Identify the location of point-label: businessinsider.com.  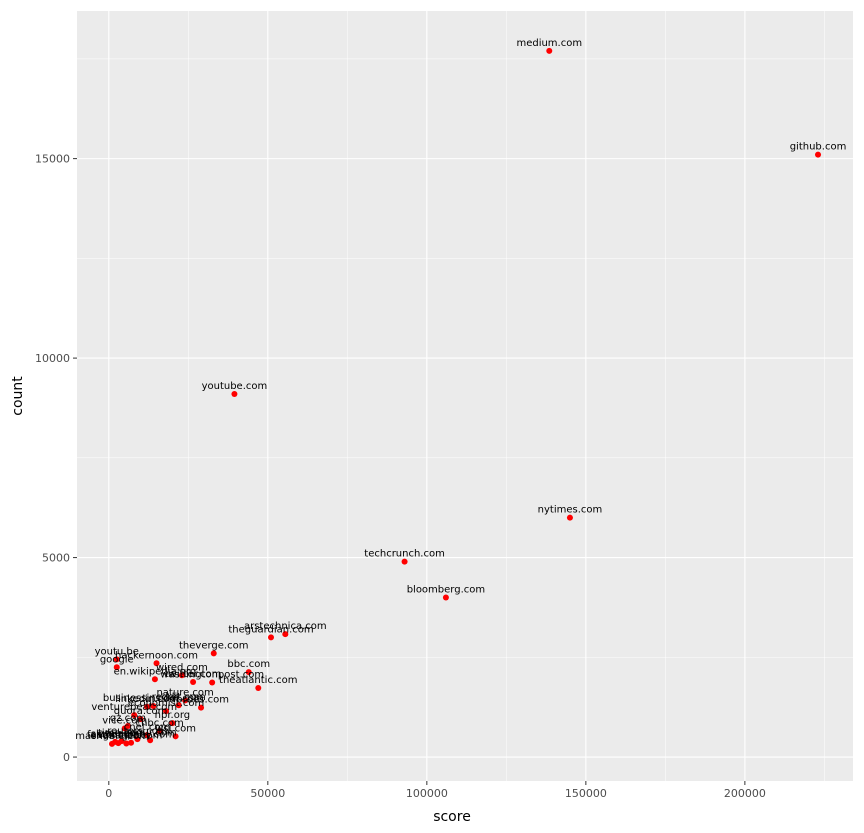
(153, 698).